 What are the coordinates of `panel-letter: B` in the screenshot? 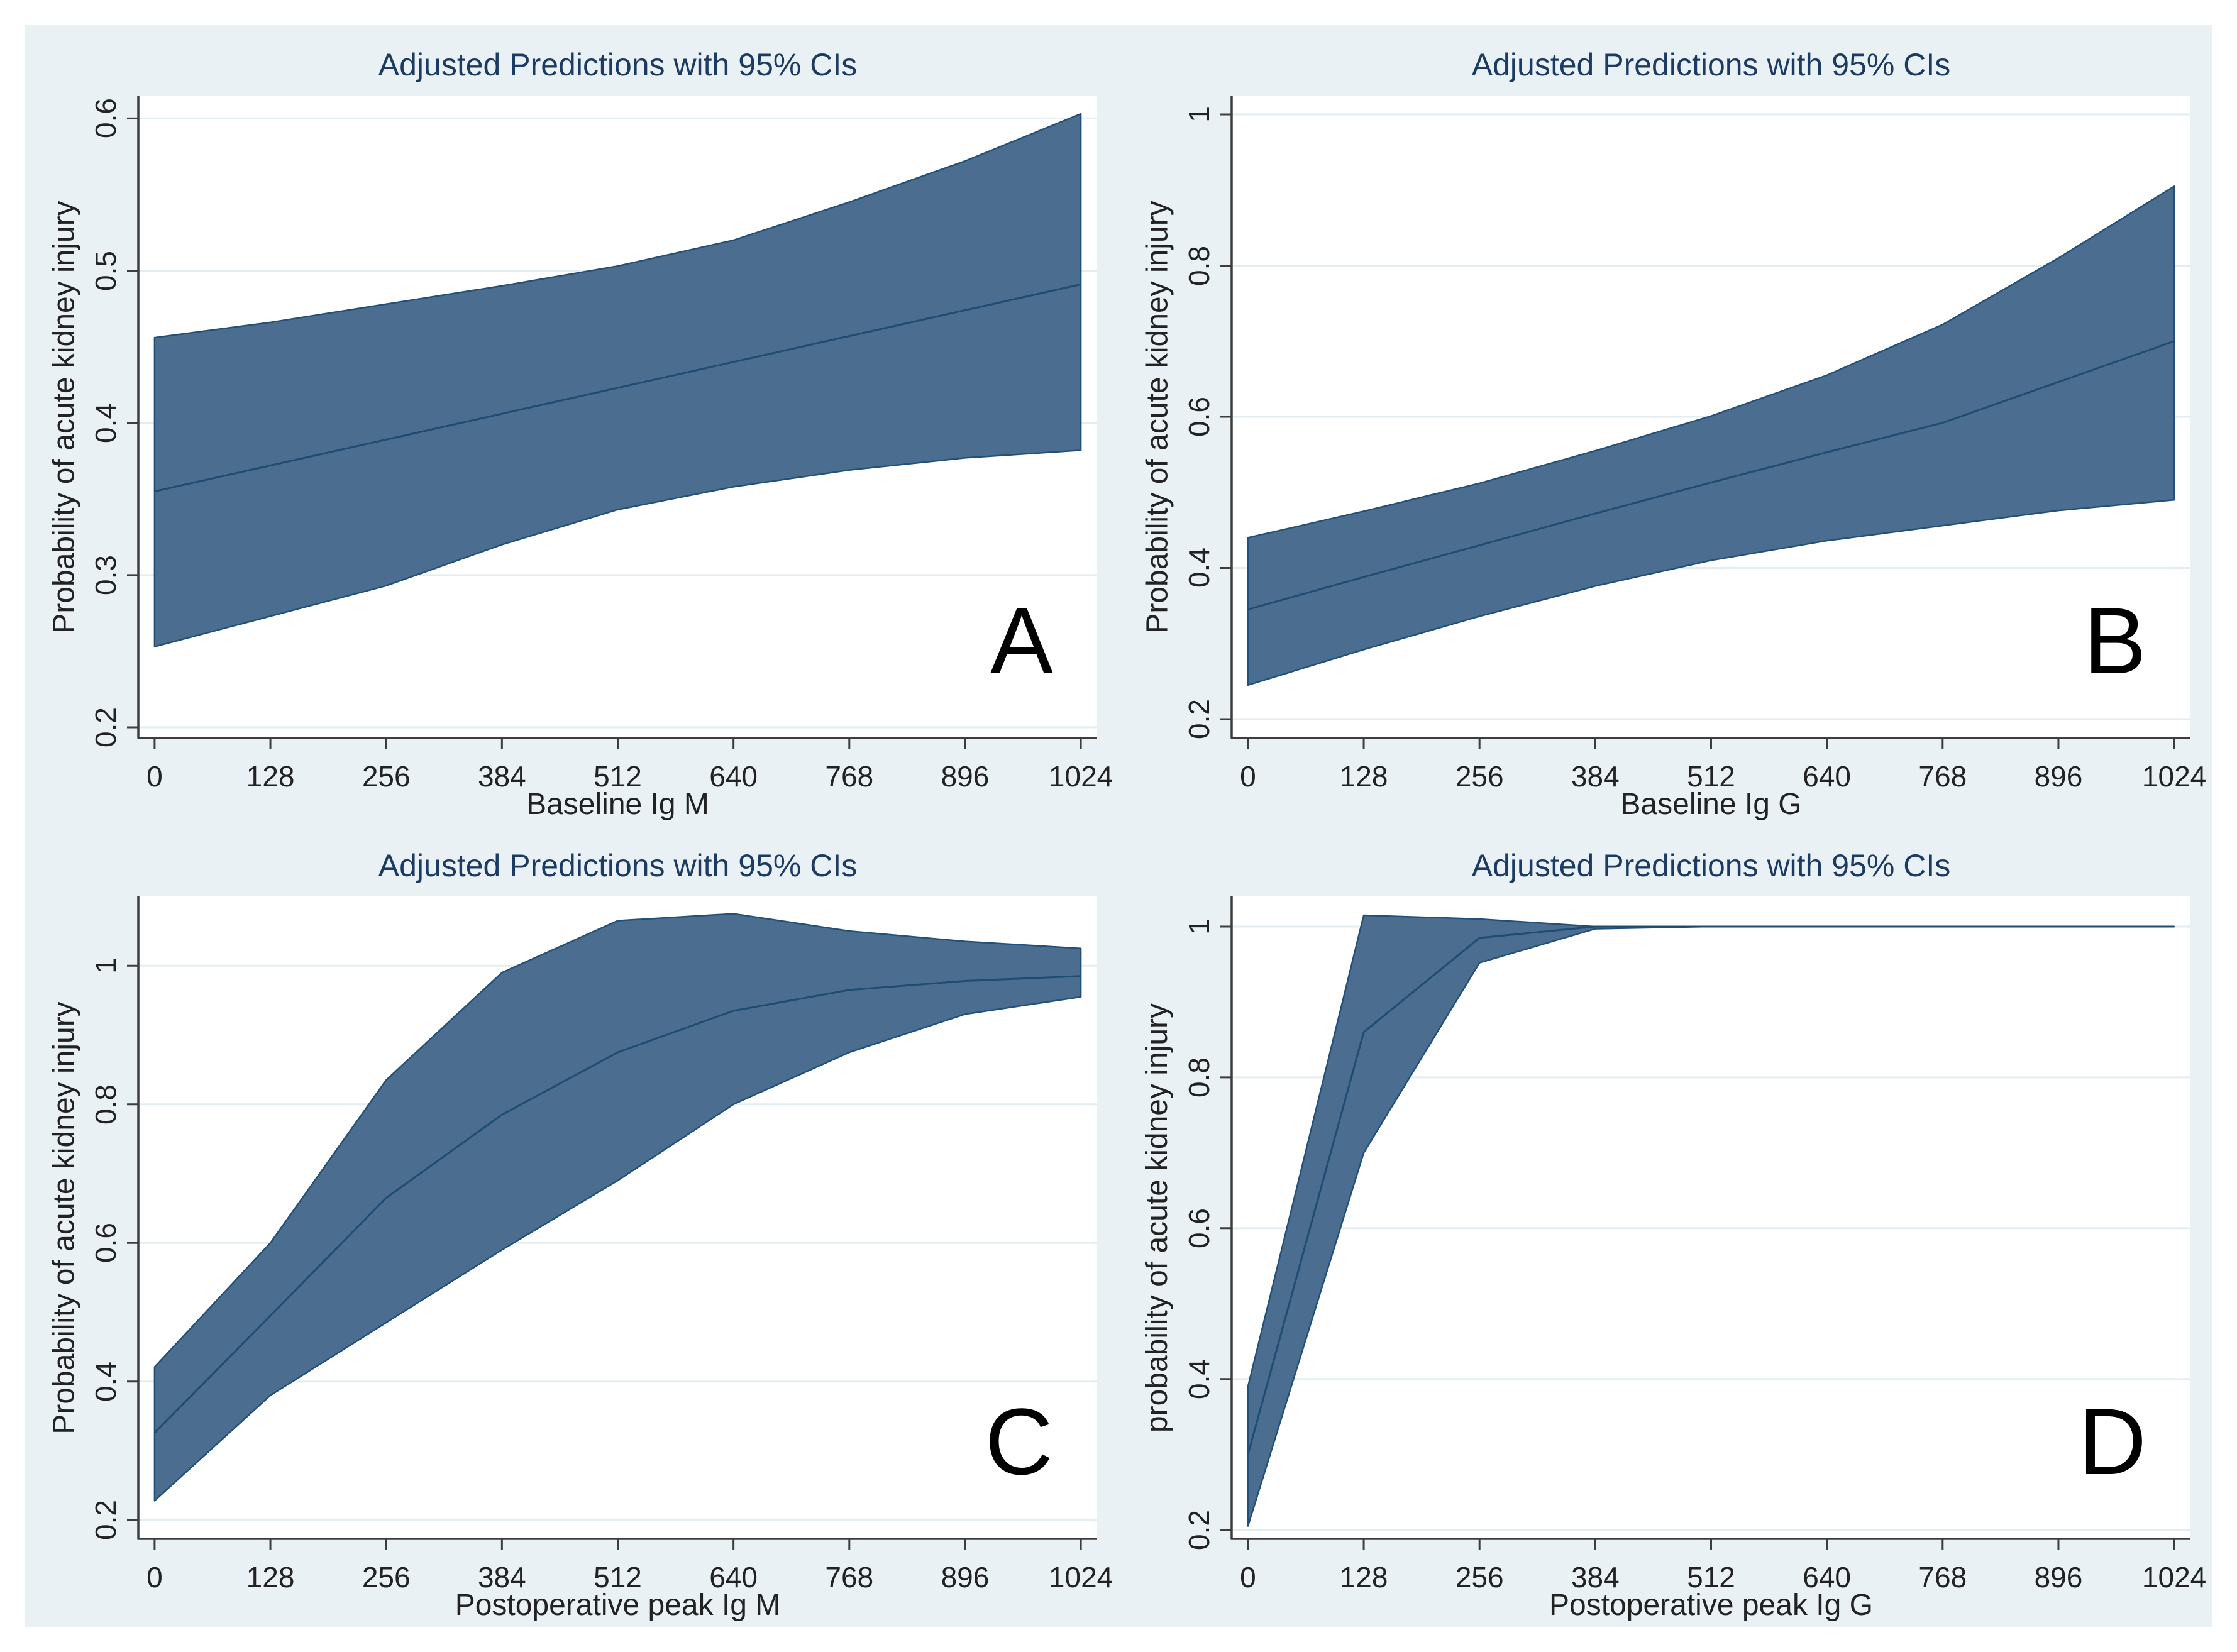 It's located at (2114, 640).